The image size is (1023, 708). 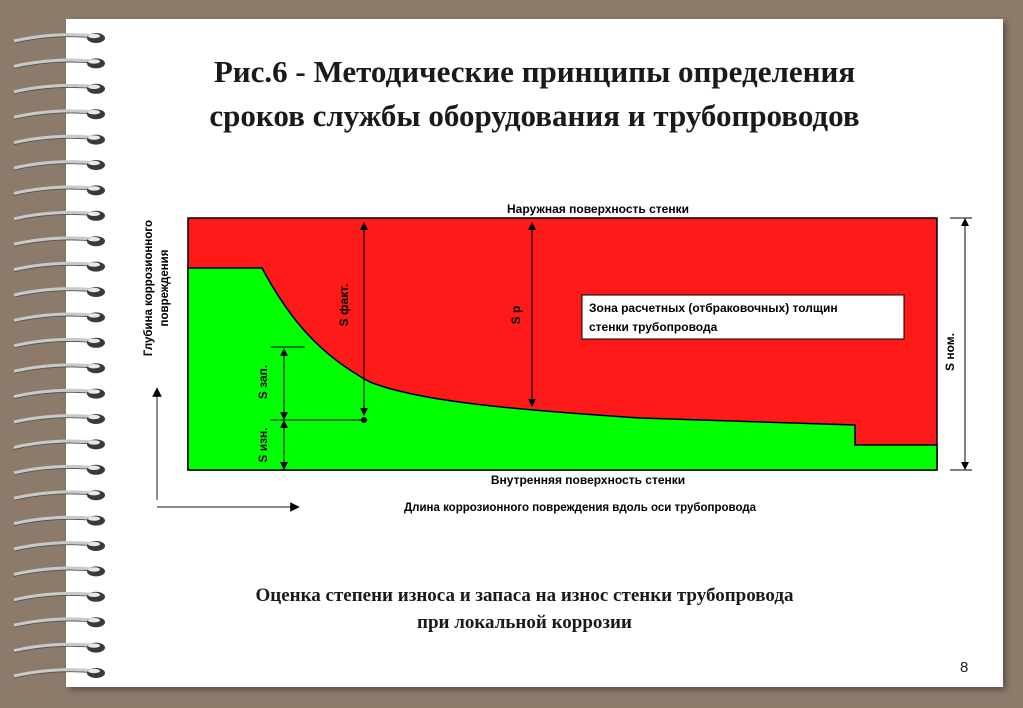 I want to click on y-axis-label-line-2: повреждения, so click(x=165, y=288).